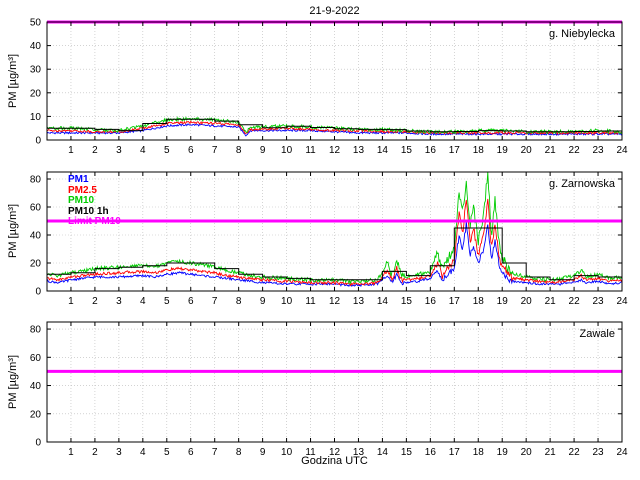 This screenshot has height=480, width=640. What do you see at coordinates (78, 179) in the screenshot?
I see `legend-item-pm1: PM1` at bounding box center [78, 179].